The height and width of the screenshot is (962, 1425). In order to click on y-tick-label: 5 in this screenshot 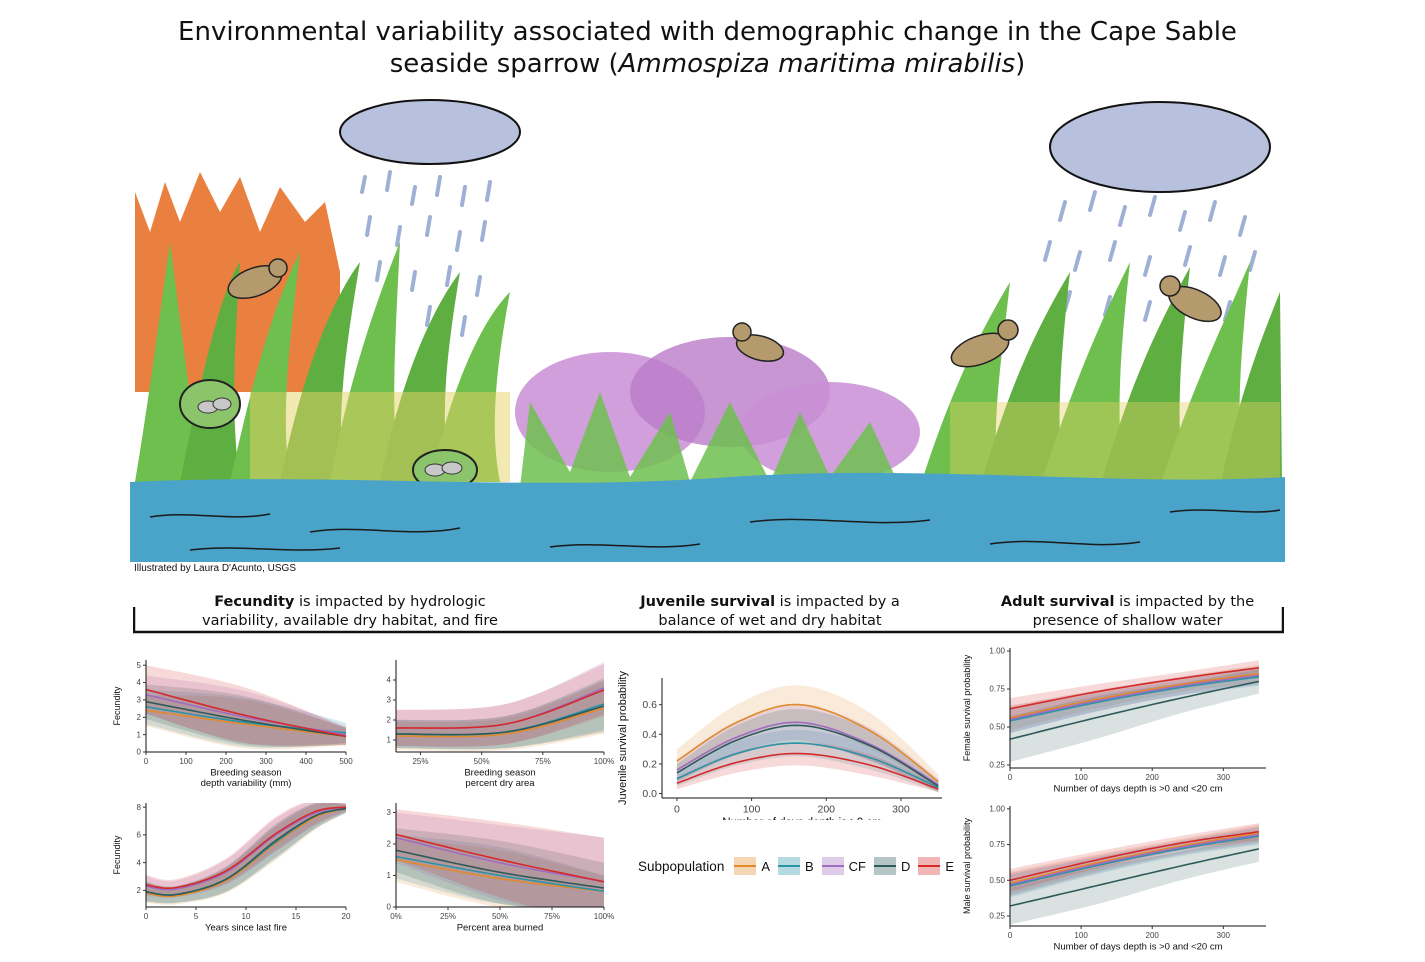, I will do `click(139, 665)`.